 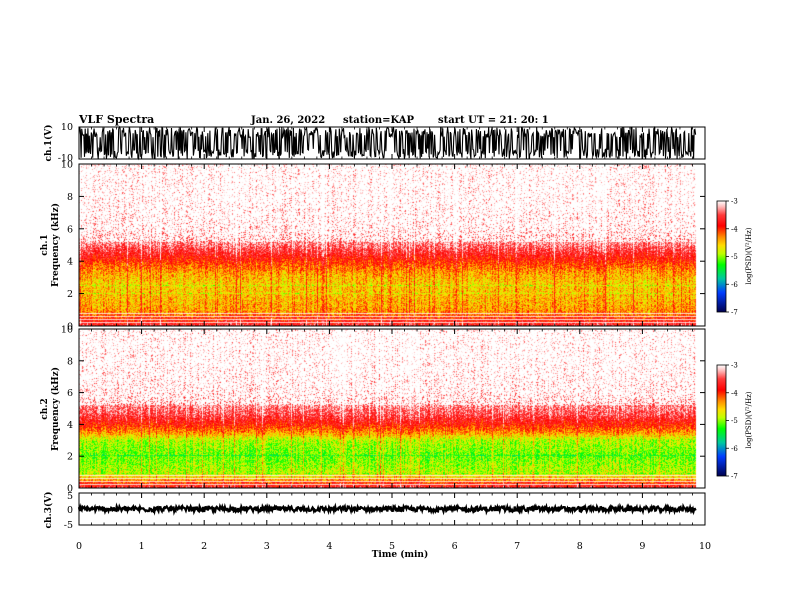 I want to click on ch2-colorbar-gradient, so click(x=721, y=420).